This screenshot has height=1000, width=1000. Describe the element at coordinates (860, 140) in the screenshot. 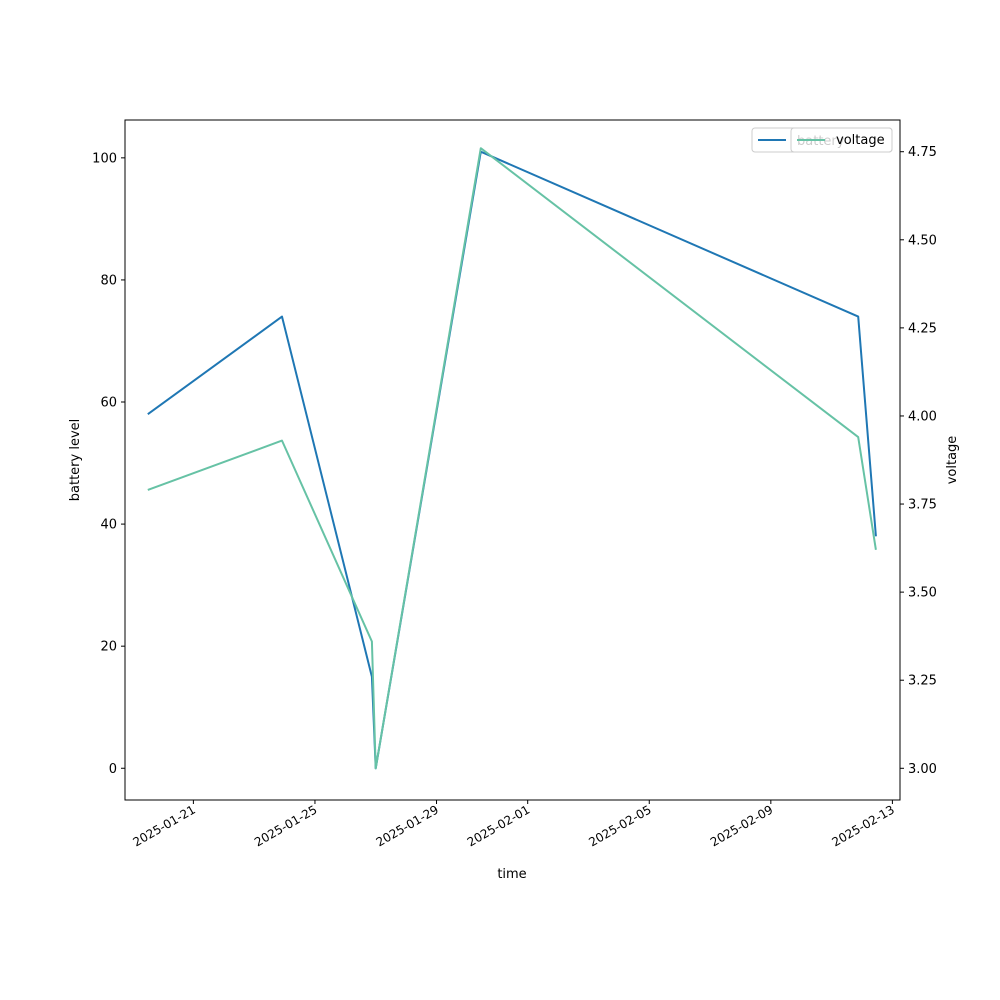

I see `legend-voltage-label: voltage` at that location.